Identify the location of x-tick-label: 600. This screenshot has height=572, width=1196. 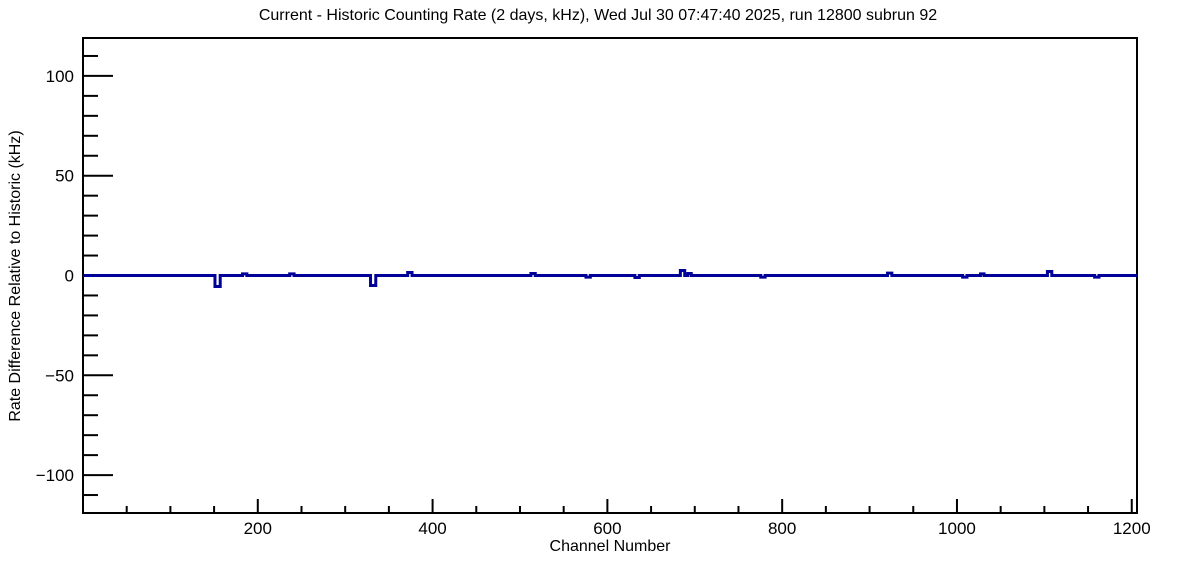
(607, 528).